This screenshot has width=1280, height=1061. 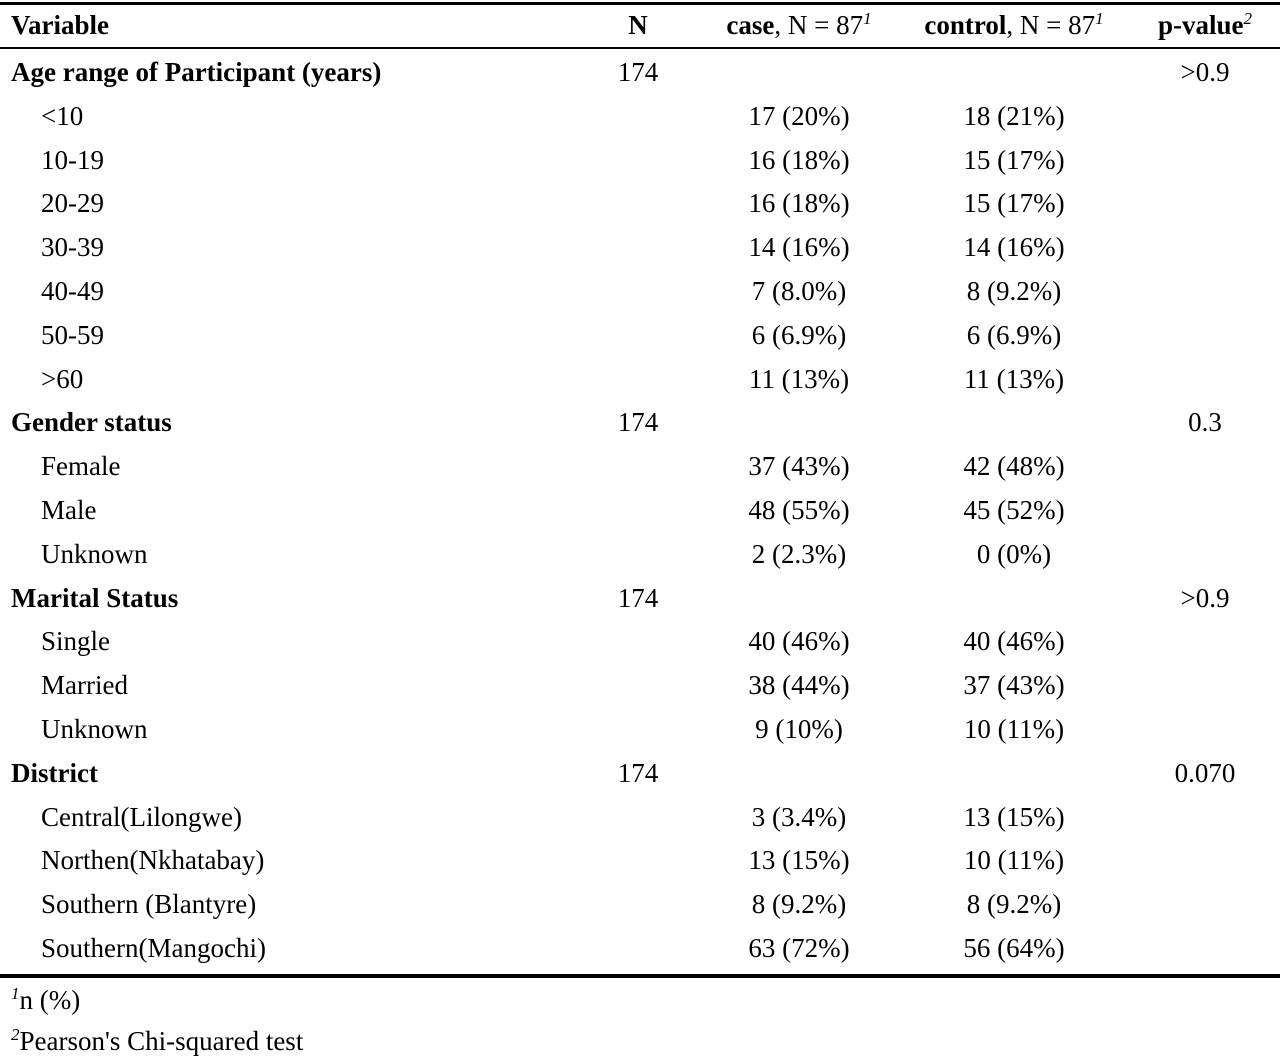 What do you see at coordinates (640, 818) in the screenshot?
I see `table-row: Central(Lilongwe) 3 (3.4%) 13 (15%)` at bounding box center [640, 818].